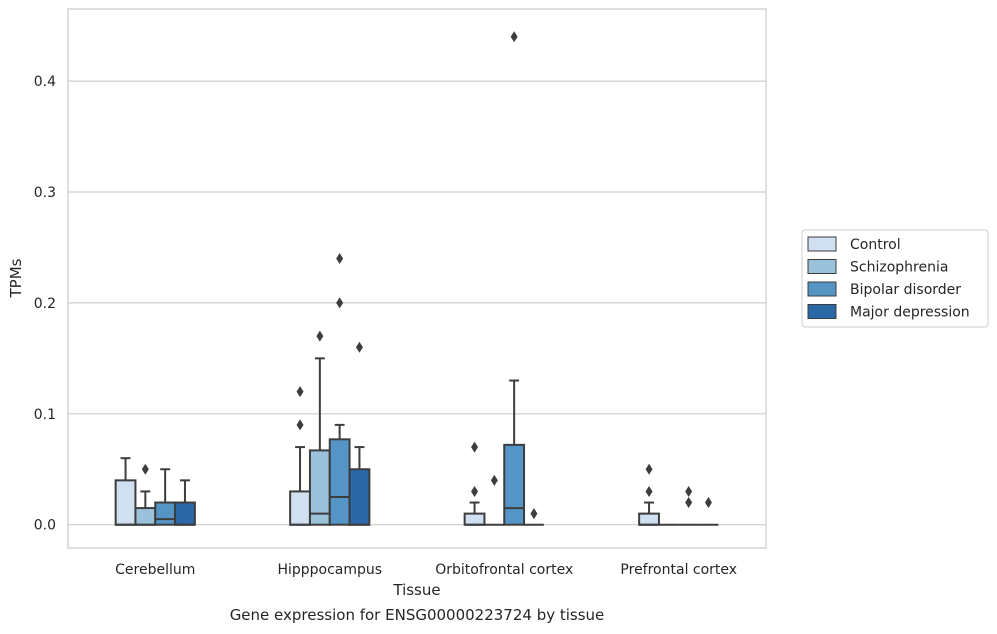  I want to click on x-tick-label: Orbitofrontal cortex, so click(504, 570).